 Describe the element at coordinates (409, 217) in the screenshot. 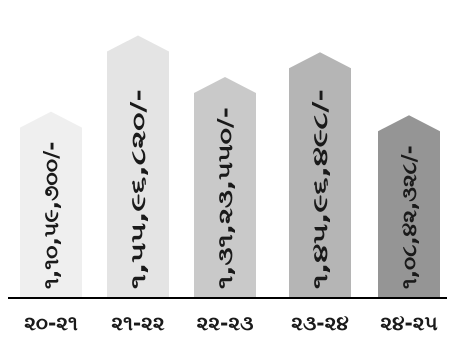

I see `bar-value-label: ૧,૦૮,૪૨,૩૨૮/-` at that location.